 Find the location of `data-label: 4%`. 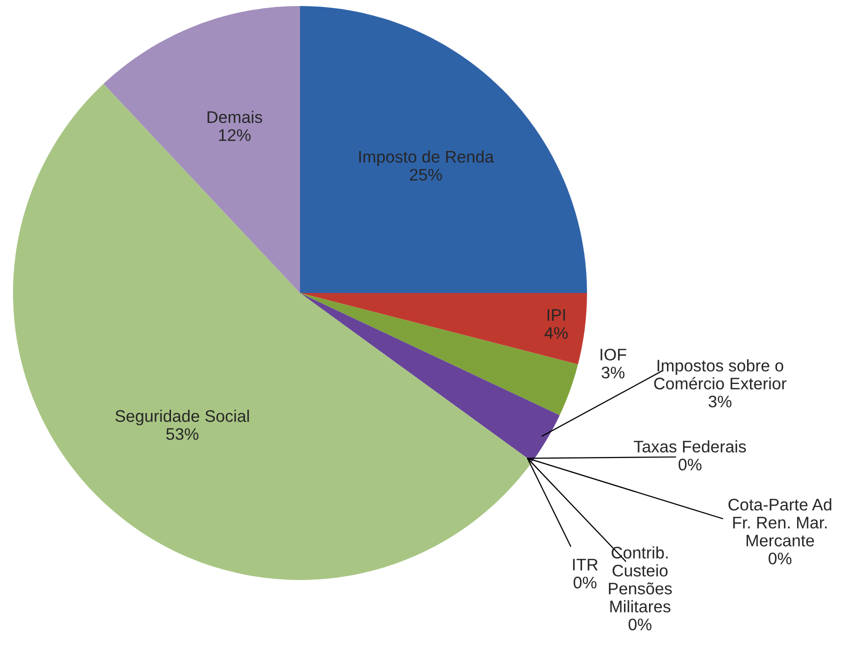

data-label: 4% is located at coordinates (556, 333).